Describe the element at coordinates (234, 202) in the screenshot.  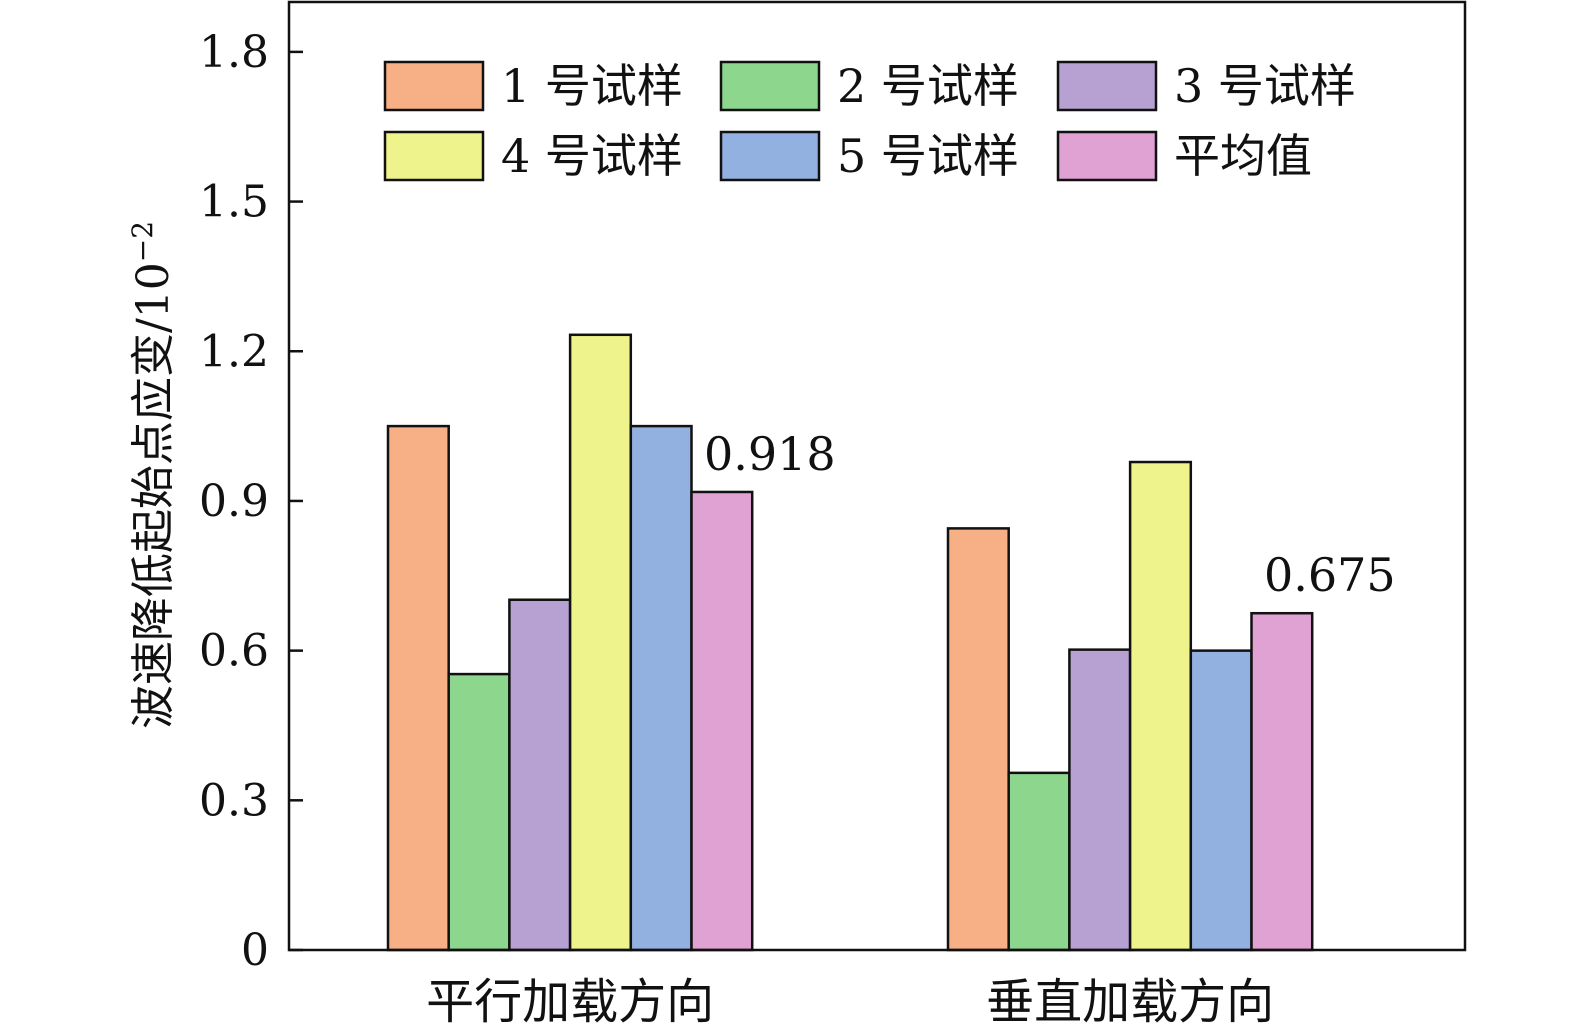
I see `y-tick-label: 1.5` at that location.